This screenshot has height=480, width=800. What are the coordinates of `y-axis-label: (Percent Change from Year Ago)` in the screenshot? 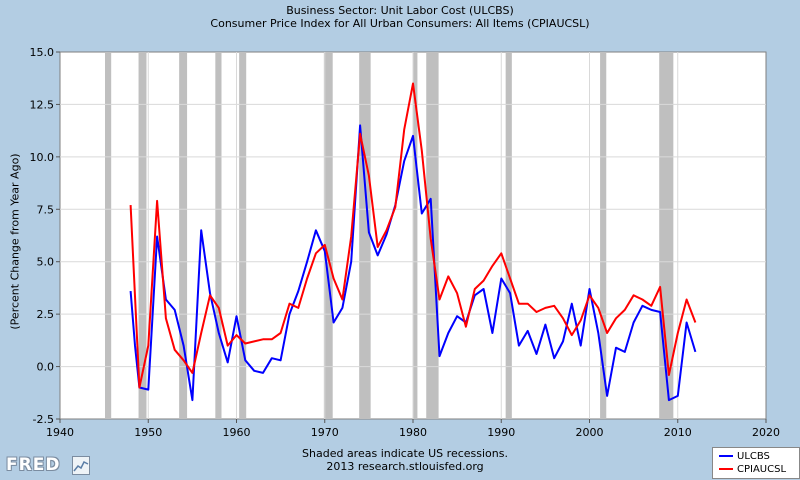 It's located at (15, 241).